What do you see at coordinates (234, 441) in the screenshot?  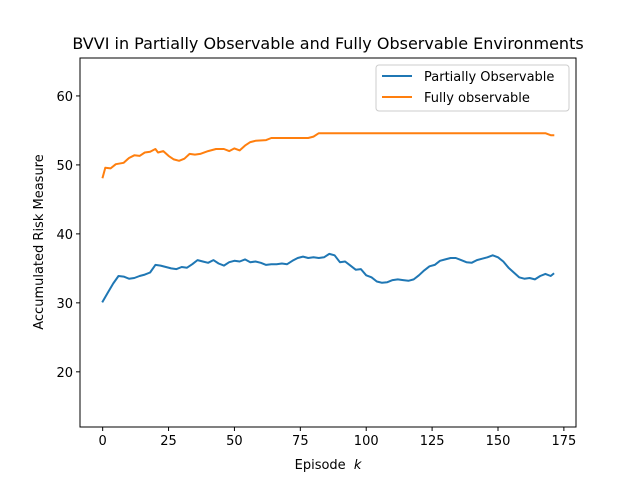 I see `x-tick-label: 50` at bounding box center [234, 441].